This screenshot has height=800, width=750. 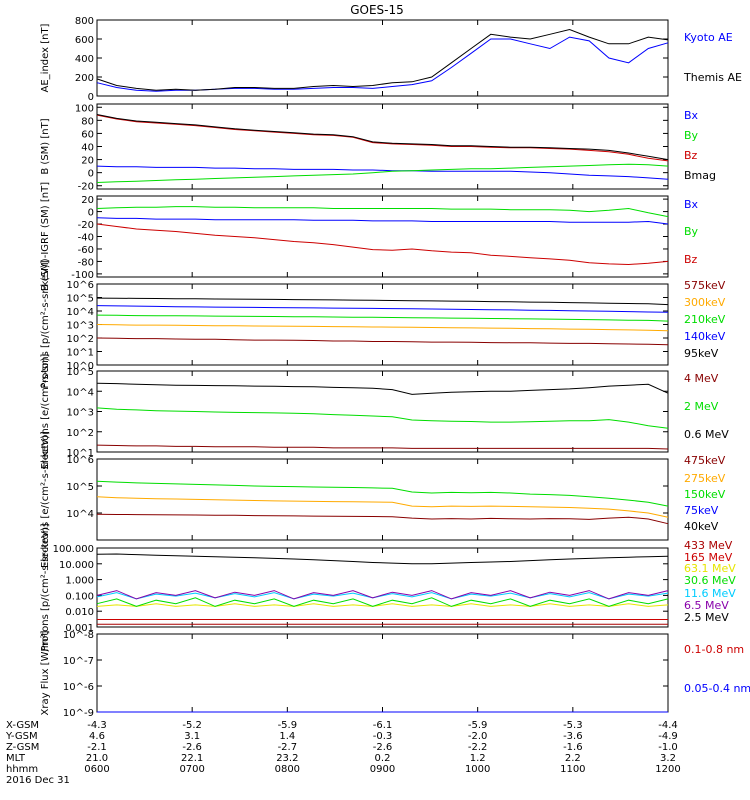 I want to click on y-tick-label: 10^-7, so click(x=78, y=661).